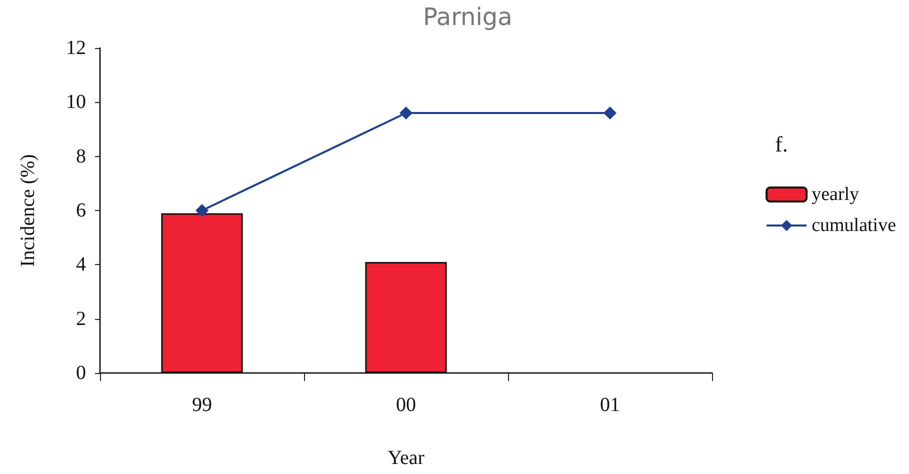  What do you see at coordinates (202, 405) in the screenshot?
I see `x-tick-label: 99` at bounding box center [202, 405].